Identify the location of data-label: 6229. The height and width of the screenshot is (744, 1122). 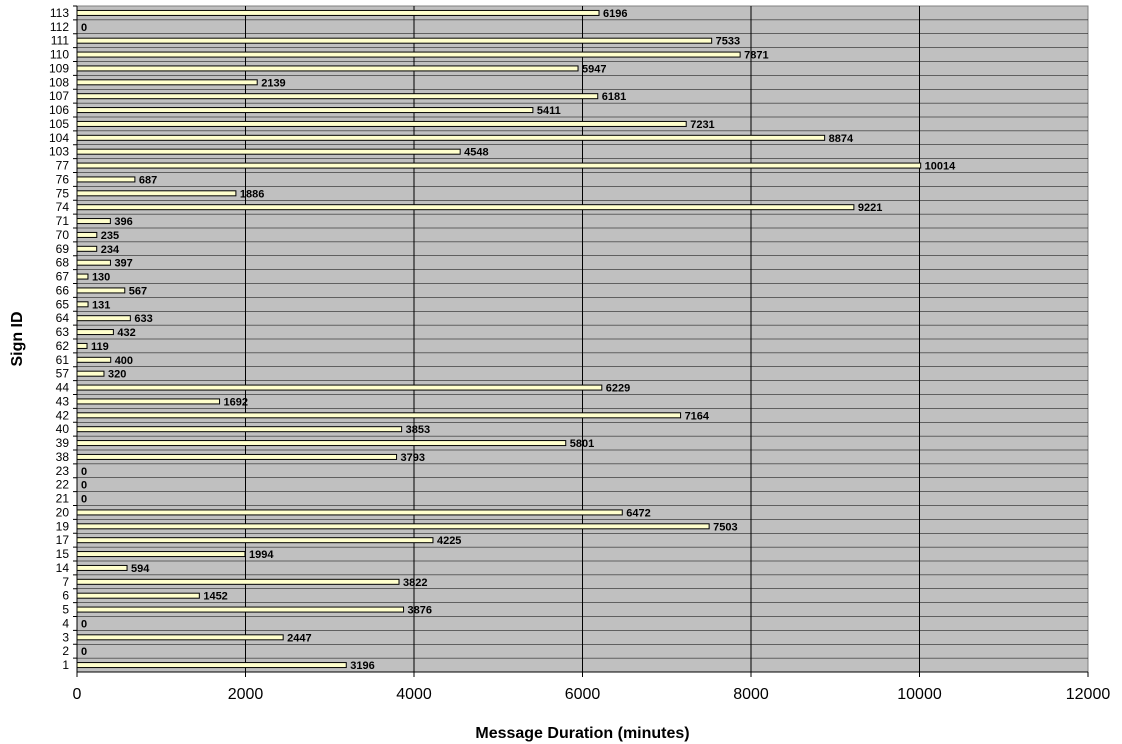
(618, 389).